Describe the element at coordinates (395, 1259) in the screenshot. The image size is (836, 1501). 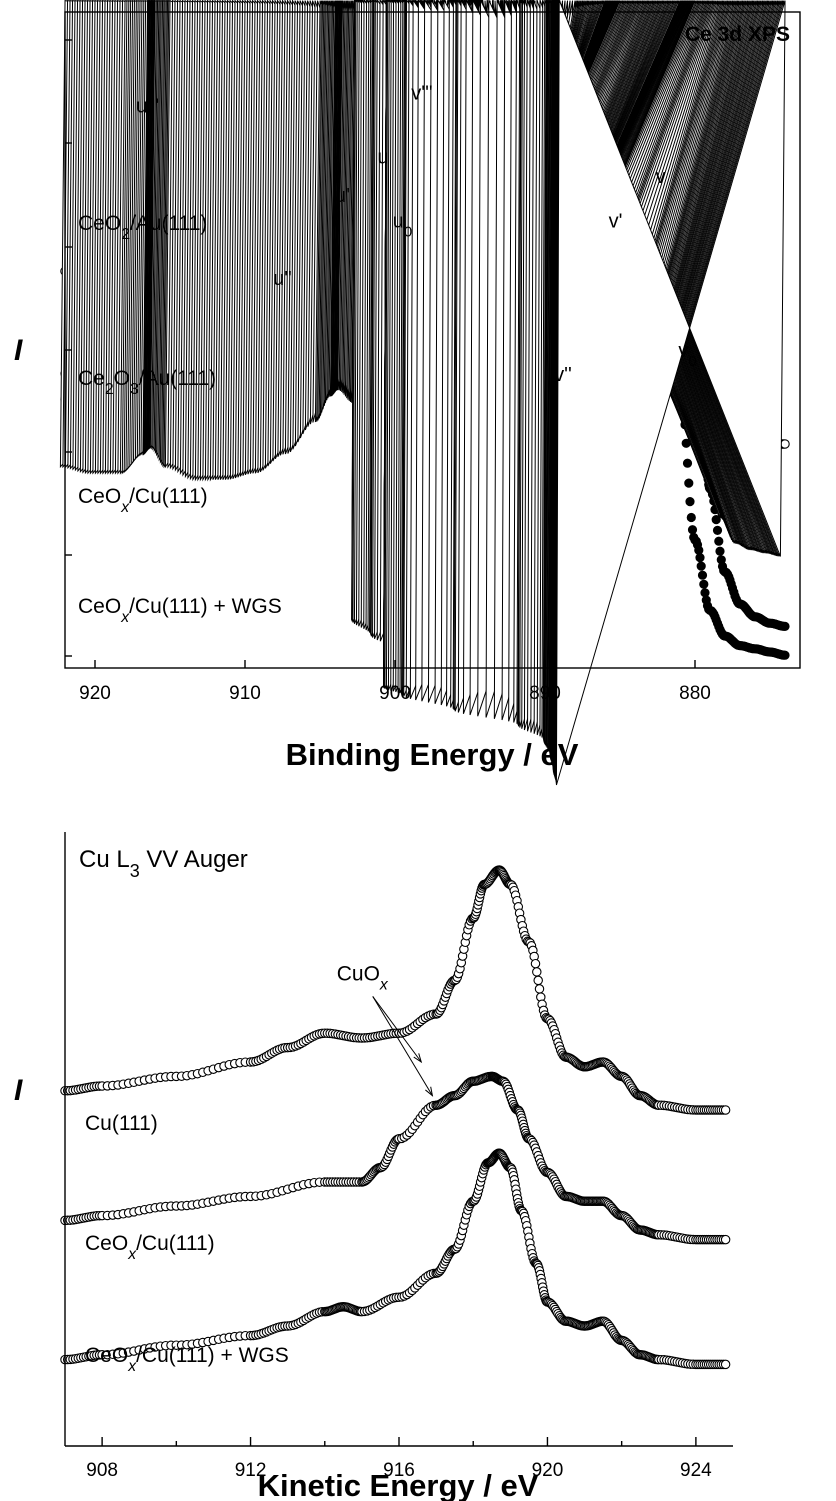
I see `series-ceox-cu-111-wgs` at that location.